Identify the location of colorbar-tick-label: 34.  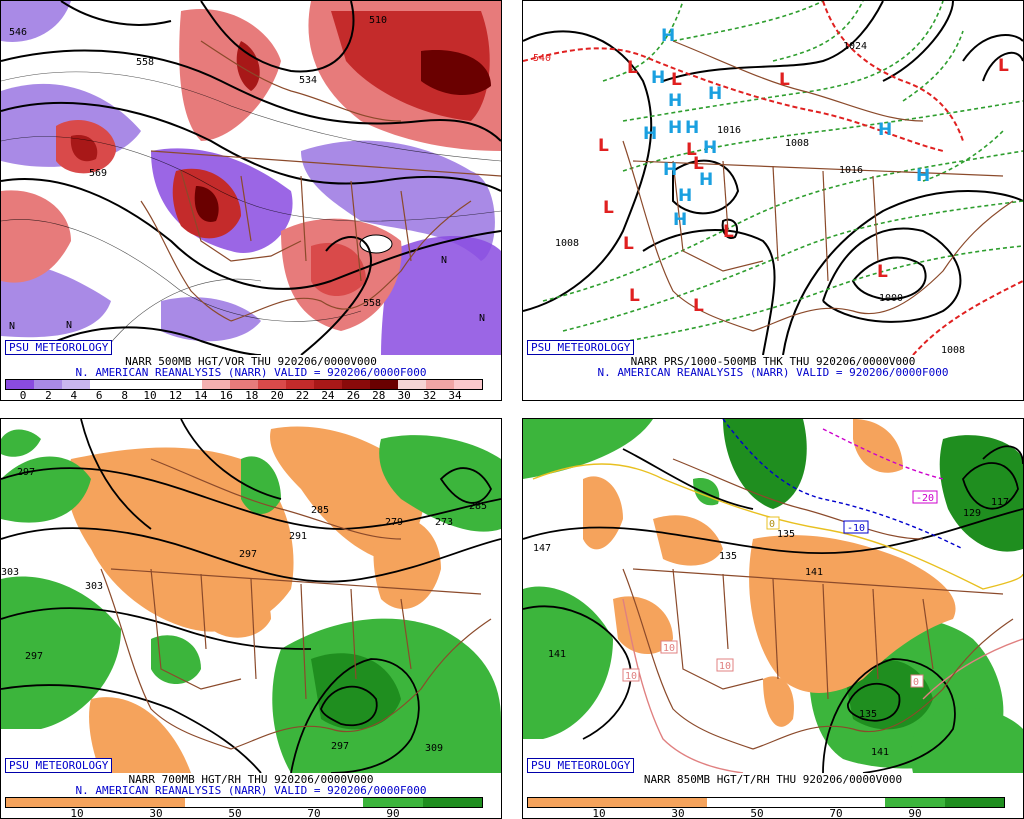
(455, 395).